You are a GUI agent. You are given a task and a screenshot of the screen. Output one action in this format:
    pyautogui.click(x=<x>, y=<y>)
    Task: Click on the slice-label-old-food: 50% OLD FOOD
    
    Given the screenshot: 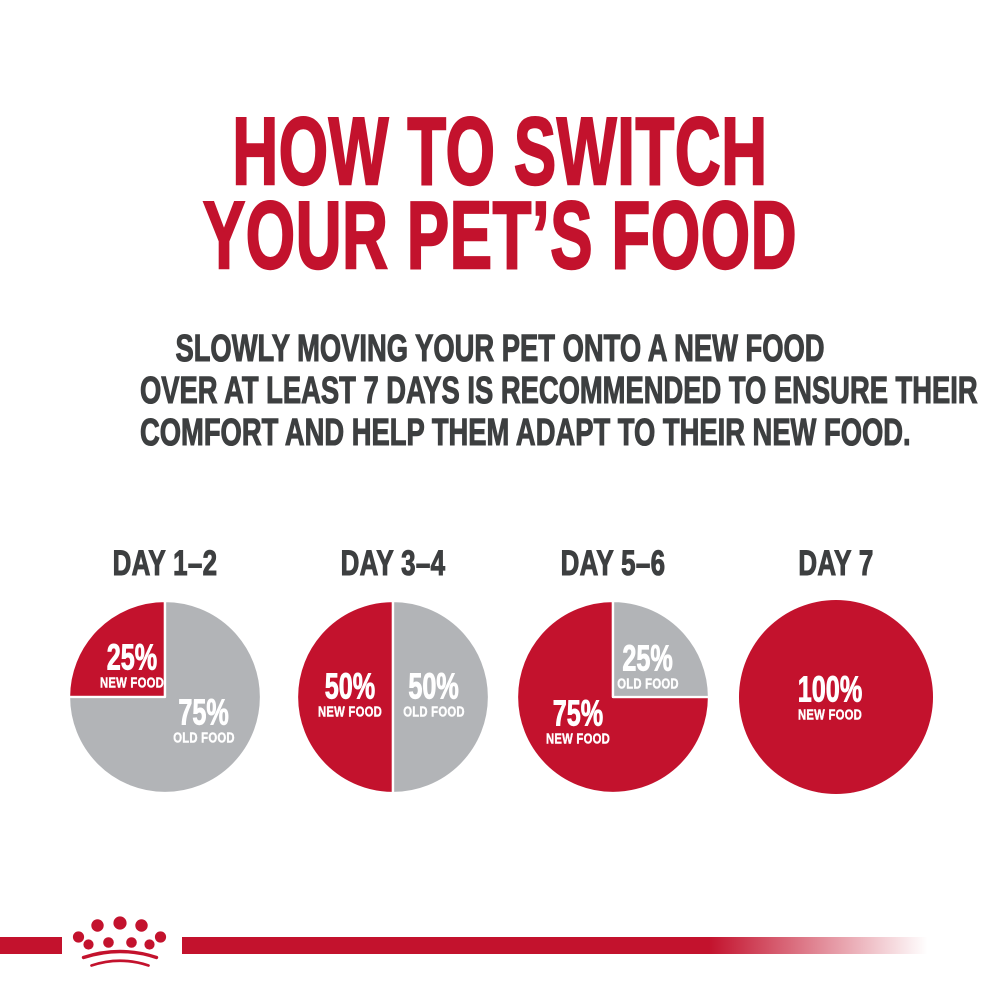 What is the action you would take?
    pyautogui.click(x=434, y=693)
    